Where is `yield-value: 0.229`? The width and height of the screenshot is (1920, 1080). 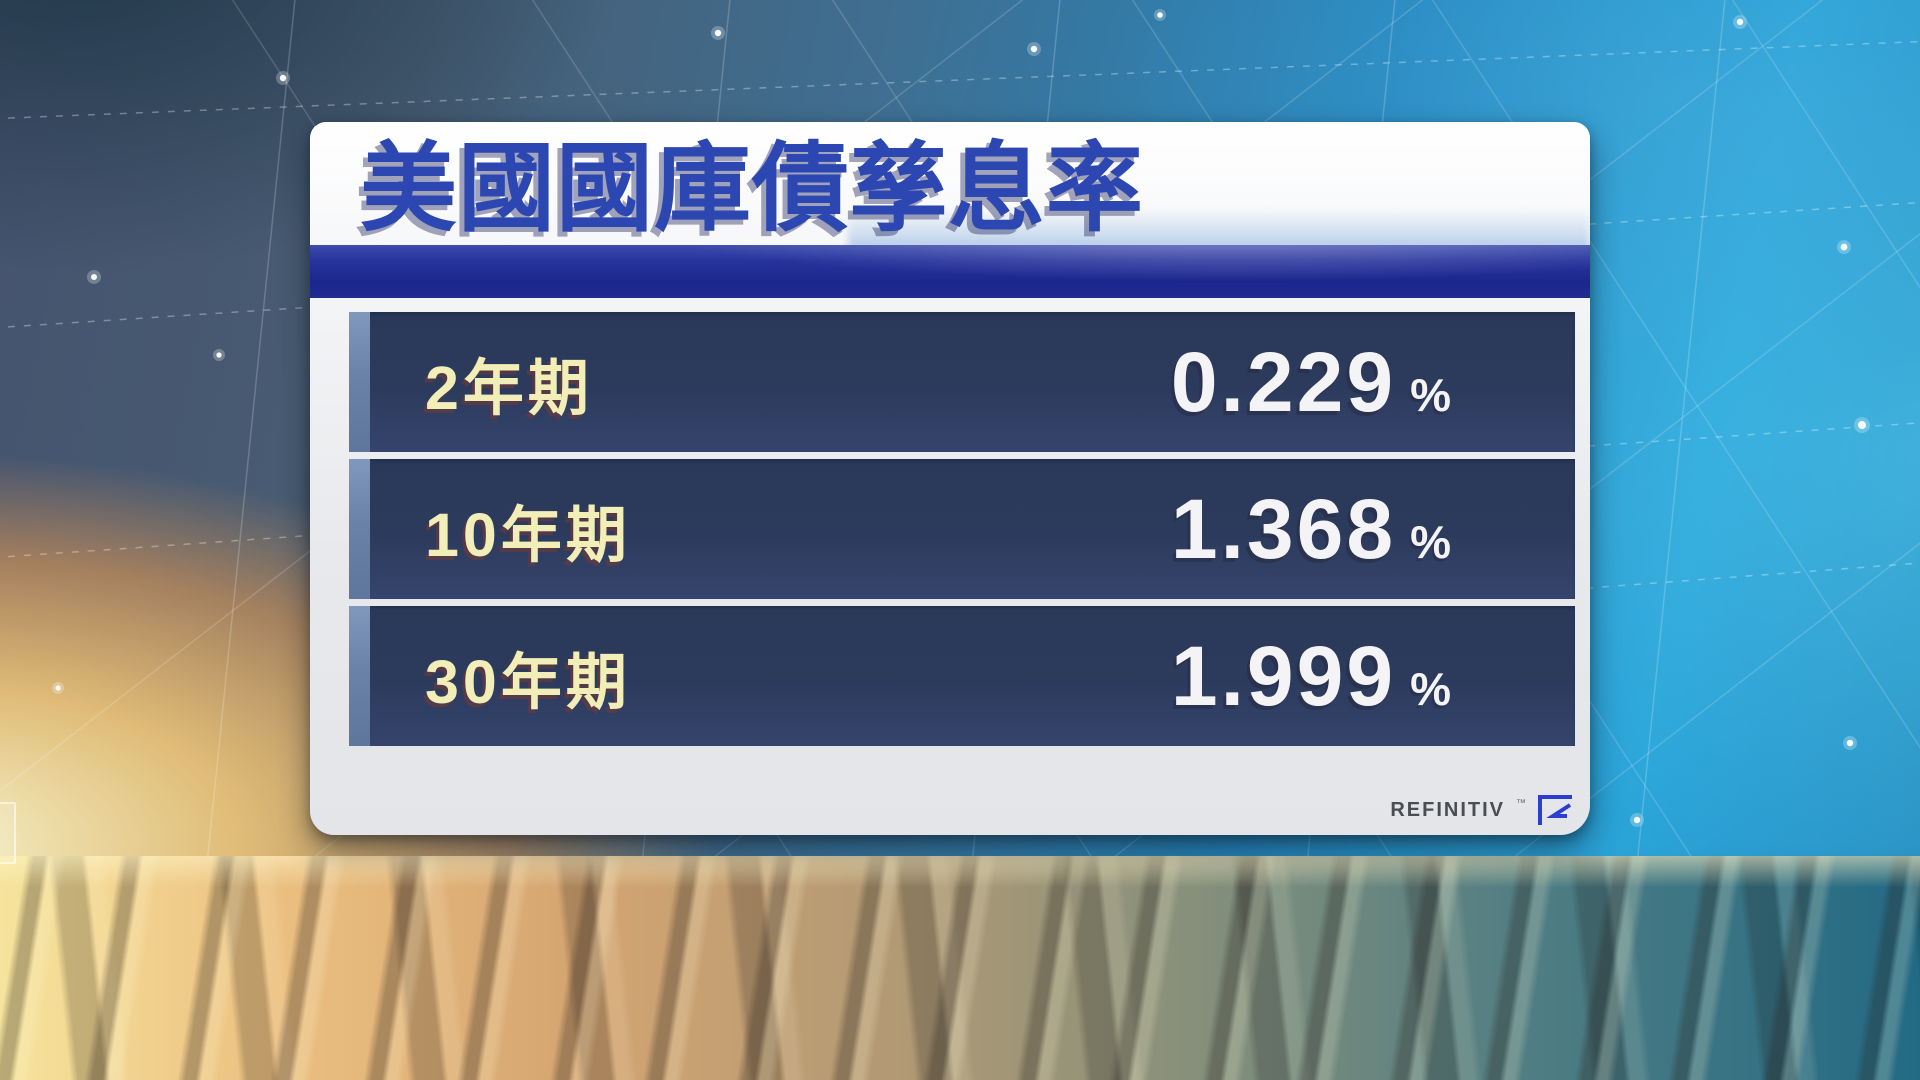
yield-value: 0.229 is located at coordinates (1283, 381).